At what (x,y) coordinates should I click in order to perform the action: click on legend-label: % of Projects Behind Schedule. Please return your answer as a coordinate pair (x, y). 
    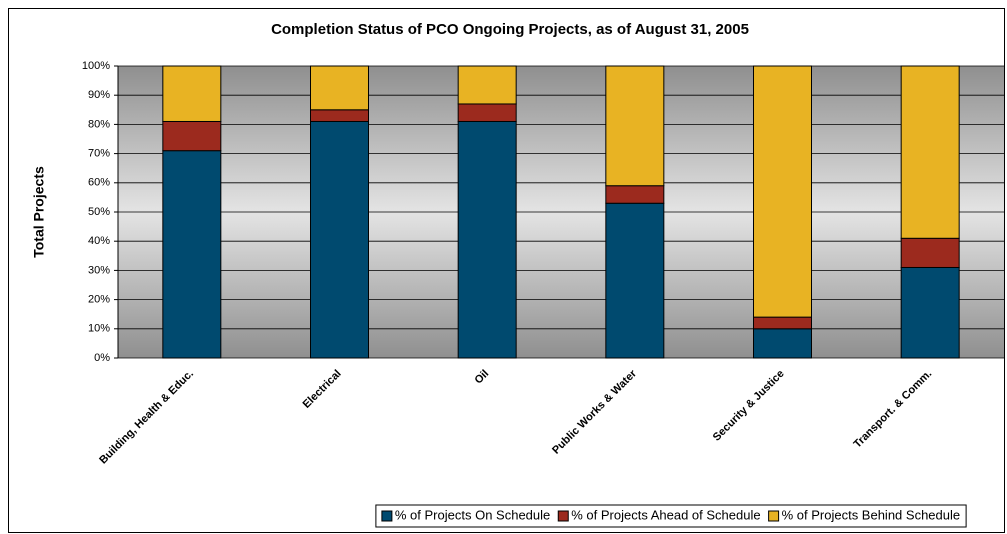
    Looking at the image, I should click on (871, 514).